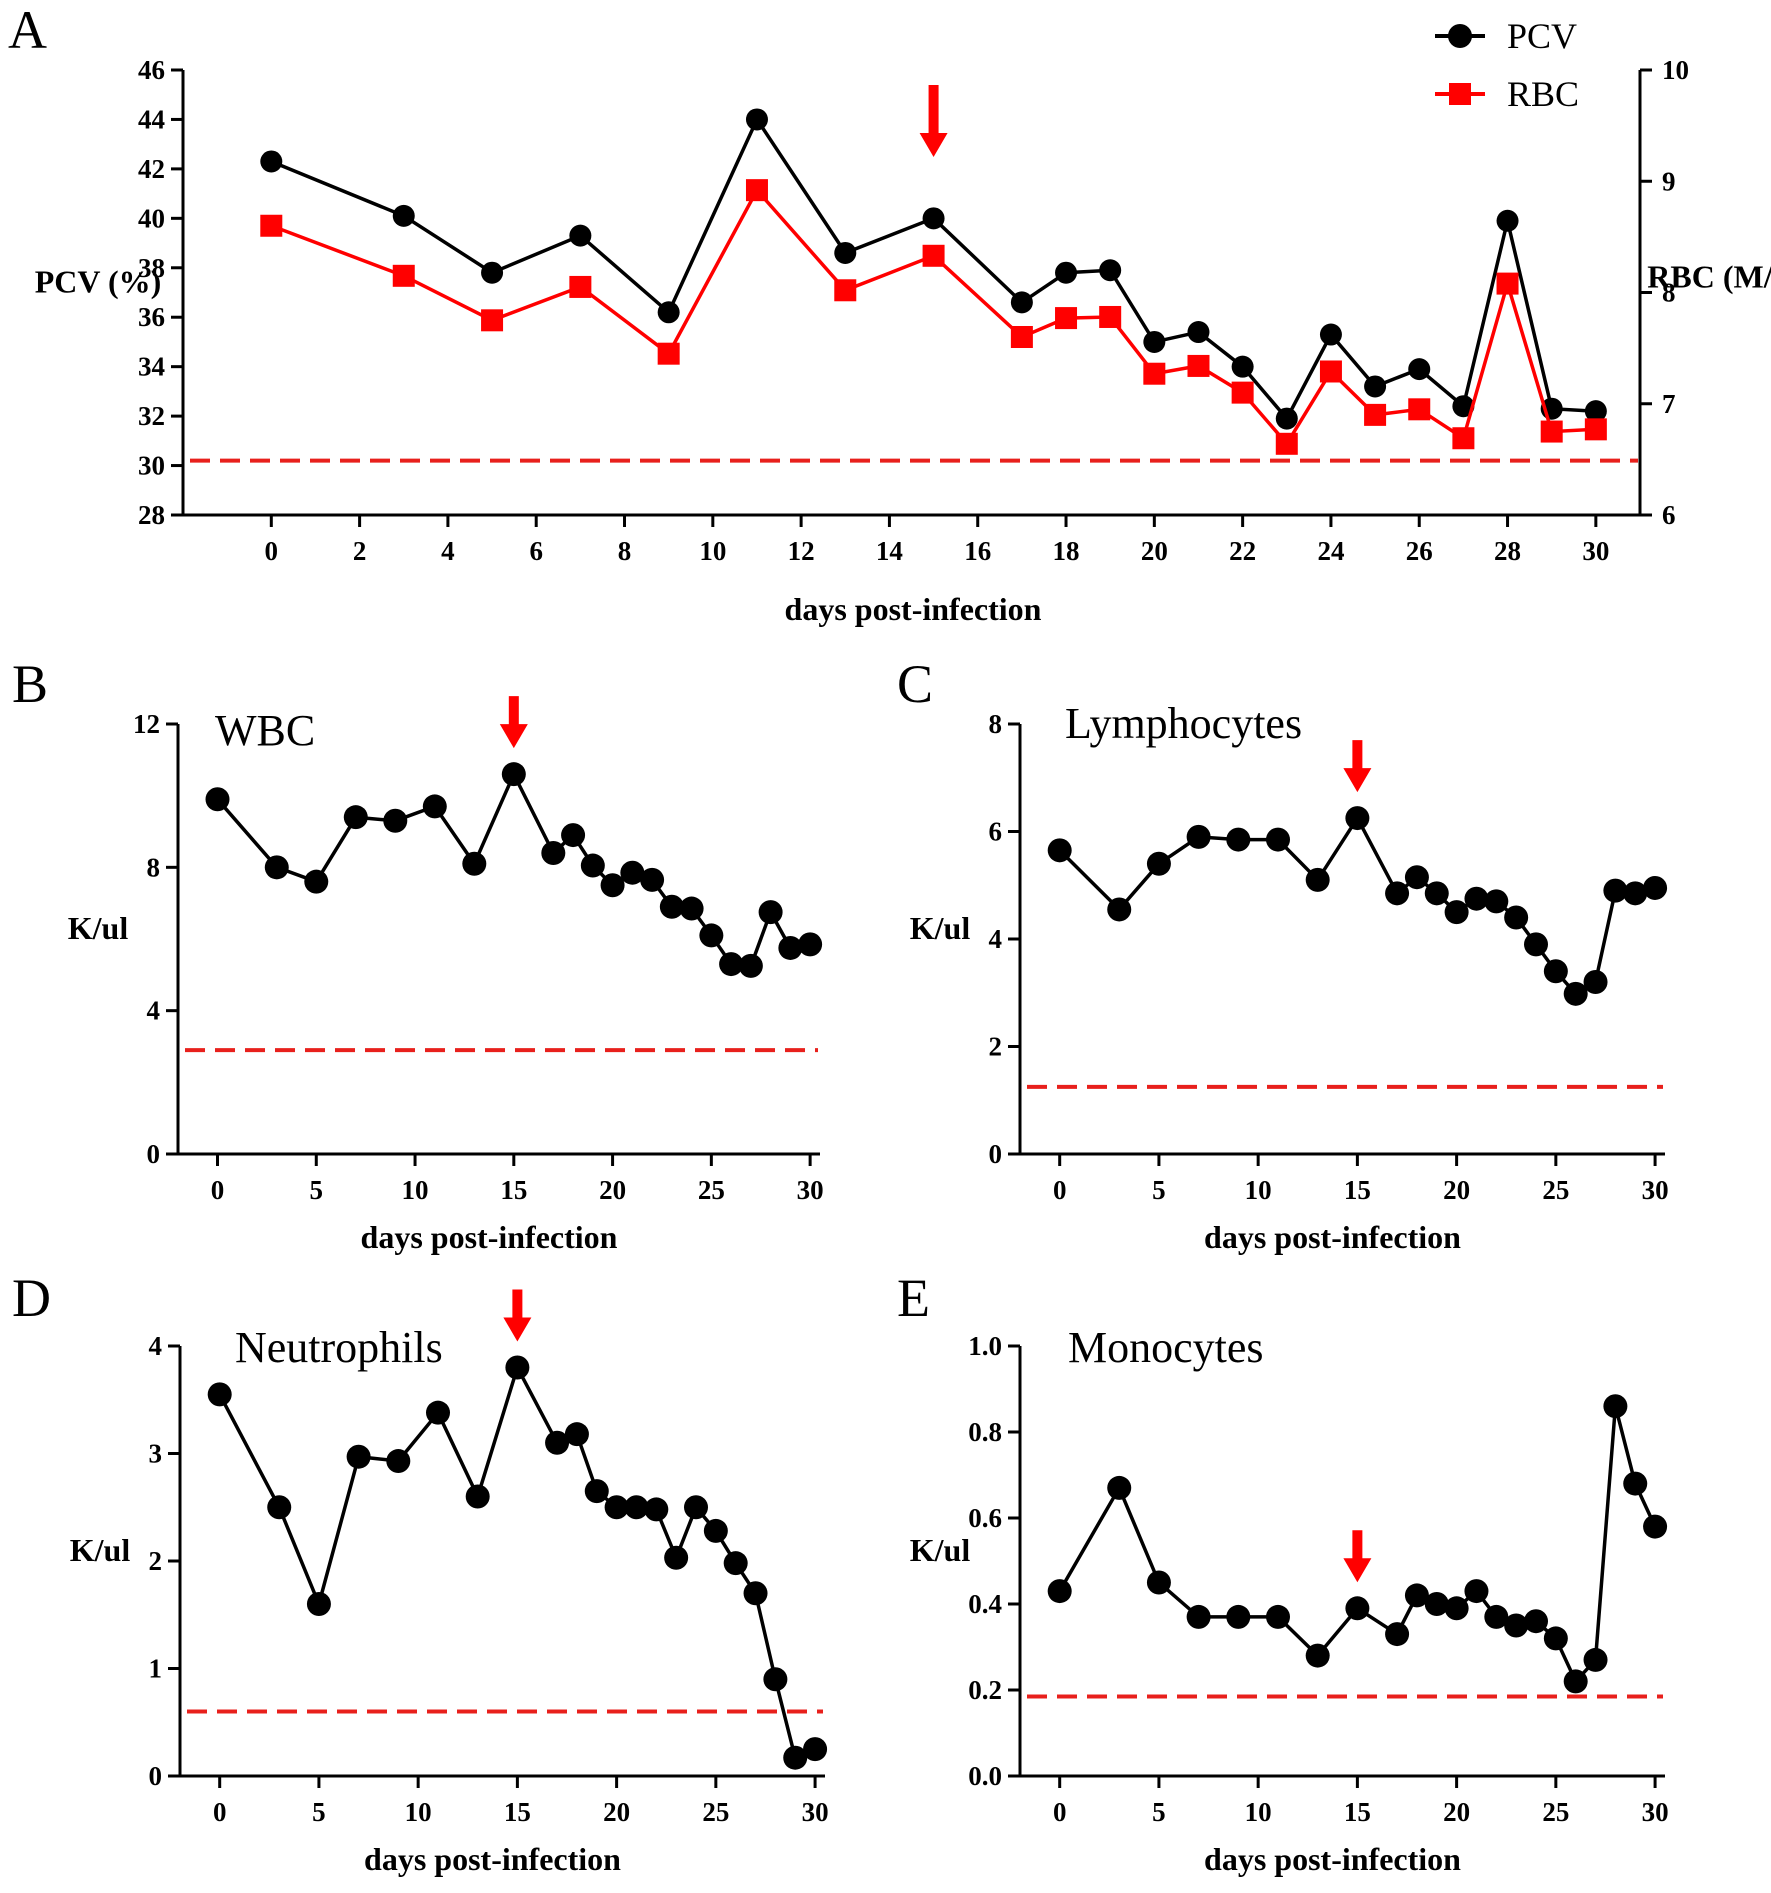  I want to click on y-tick-label: 1.0, so click(985, 1346).